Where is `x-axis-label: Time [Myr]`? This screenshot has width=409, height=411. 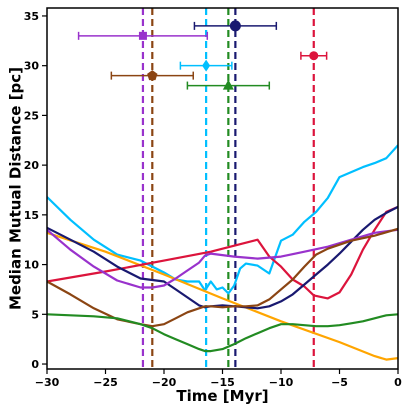
x-axis-label: Time [Myr] is located at coordinates (222, 396).